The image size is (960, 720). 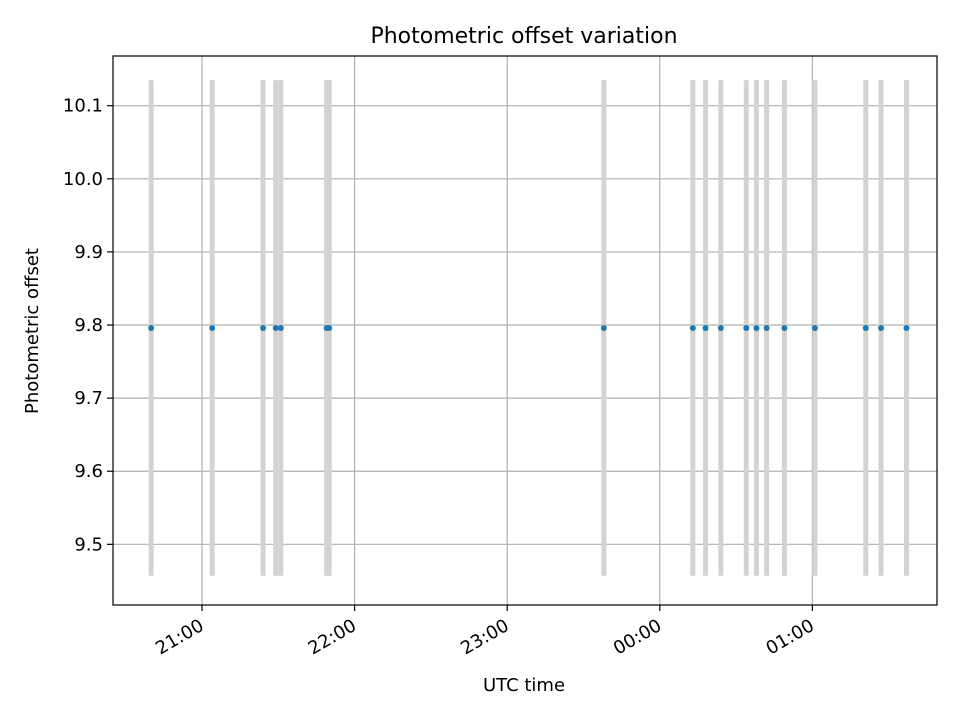 I want to click on x-tick-label: 23:00, so click(x=484, y=637).